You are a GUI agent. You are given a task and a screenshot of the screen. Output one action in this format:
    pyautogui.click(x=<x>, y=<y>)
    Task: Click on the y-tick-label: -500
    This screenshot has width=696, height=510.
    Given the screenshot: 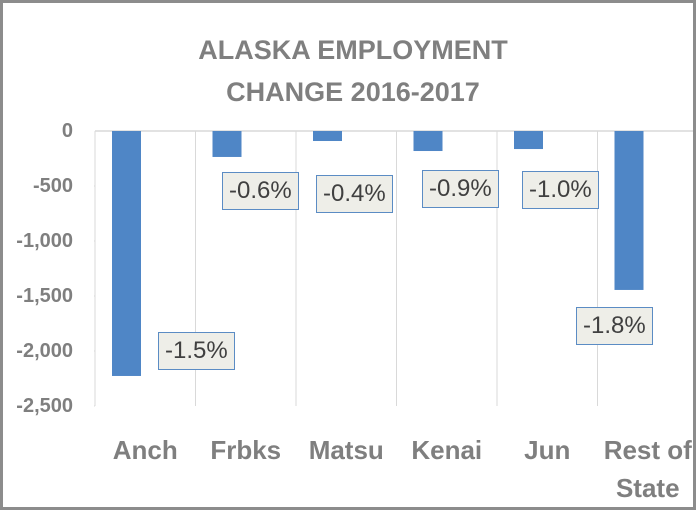 What is the action you would take?
    pyautogui.click(x=52, y=186)
    